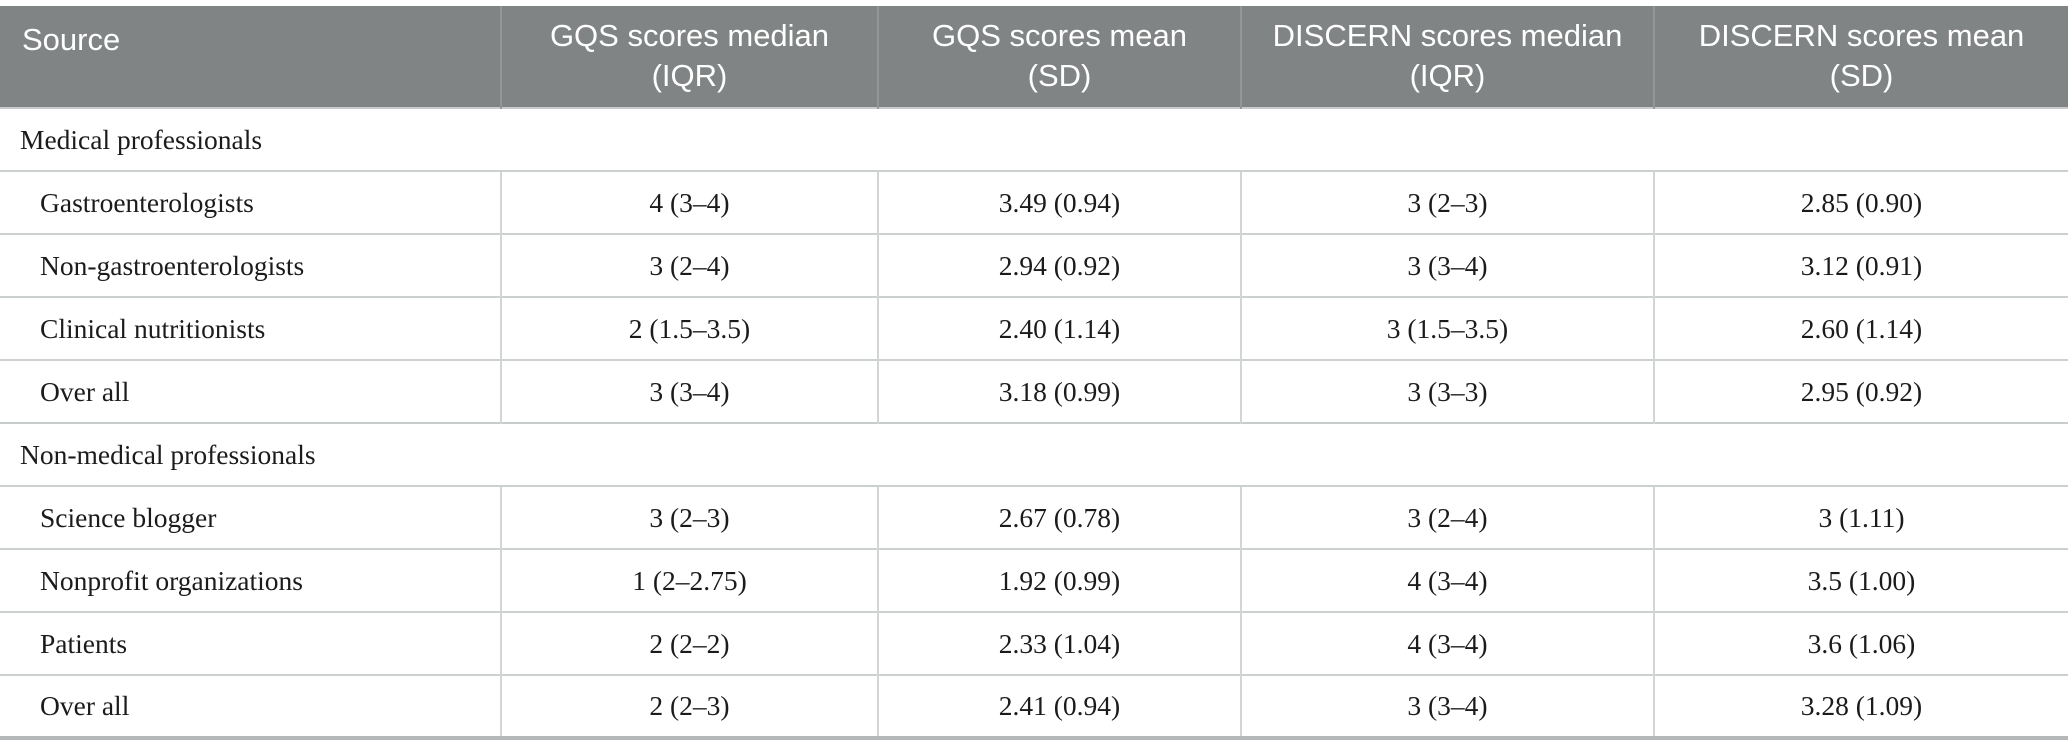 The image size is (2068, 747). What do you see at coordinates (689, 265) in the screenshot?
I see `cell-gqs-median-iqr: 3 (2–4)` at bounding box center [689, 265].